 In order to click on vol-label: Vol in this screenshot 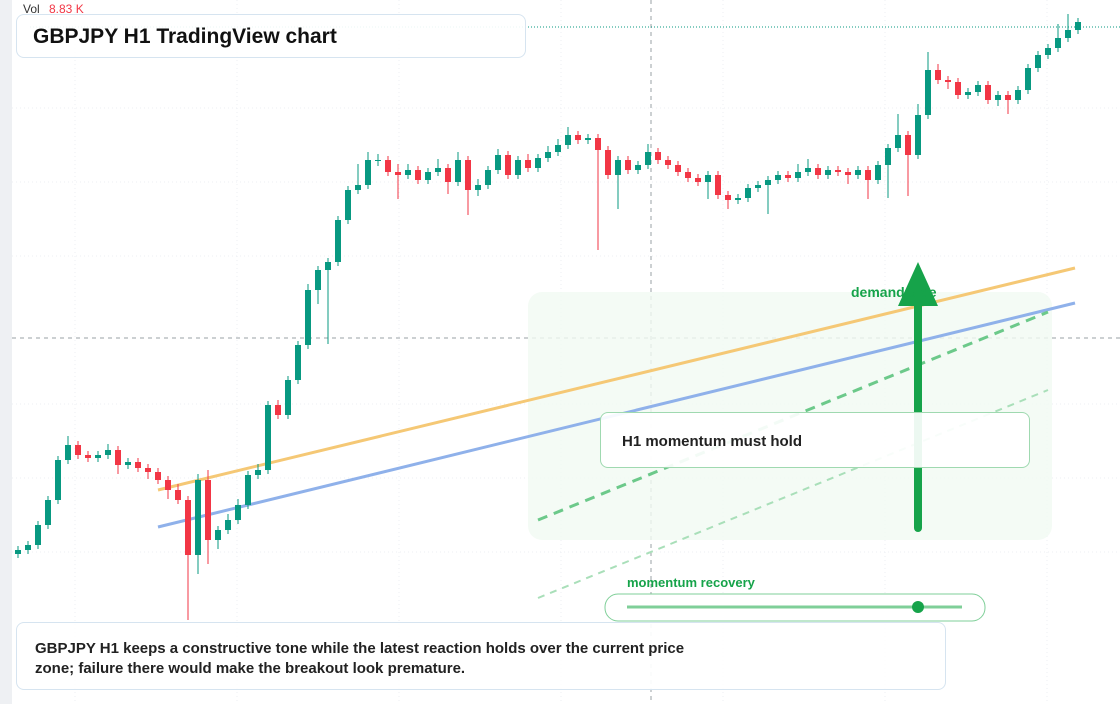, I will do `click(31, 9)`.